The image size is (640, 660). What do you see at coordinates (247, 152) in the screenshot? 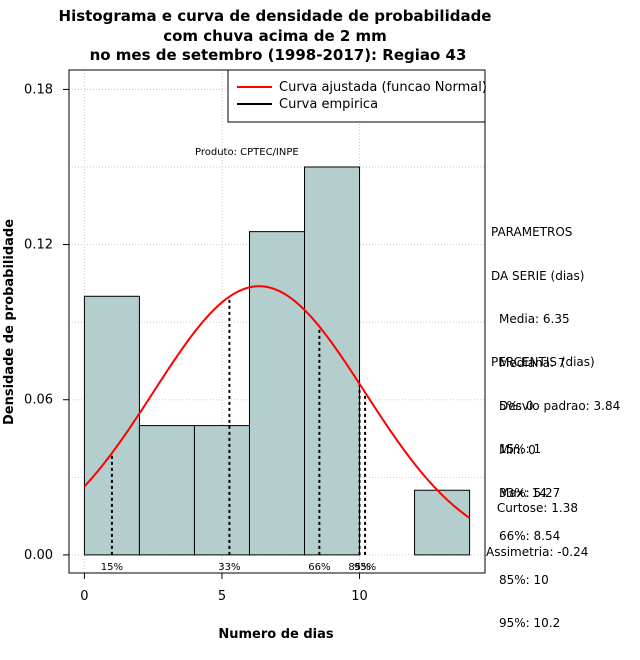
I see `product-annotation: Produto: CPTEC/INPE` at bounding box center [247, 152].